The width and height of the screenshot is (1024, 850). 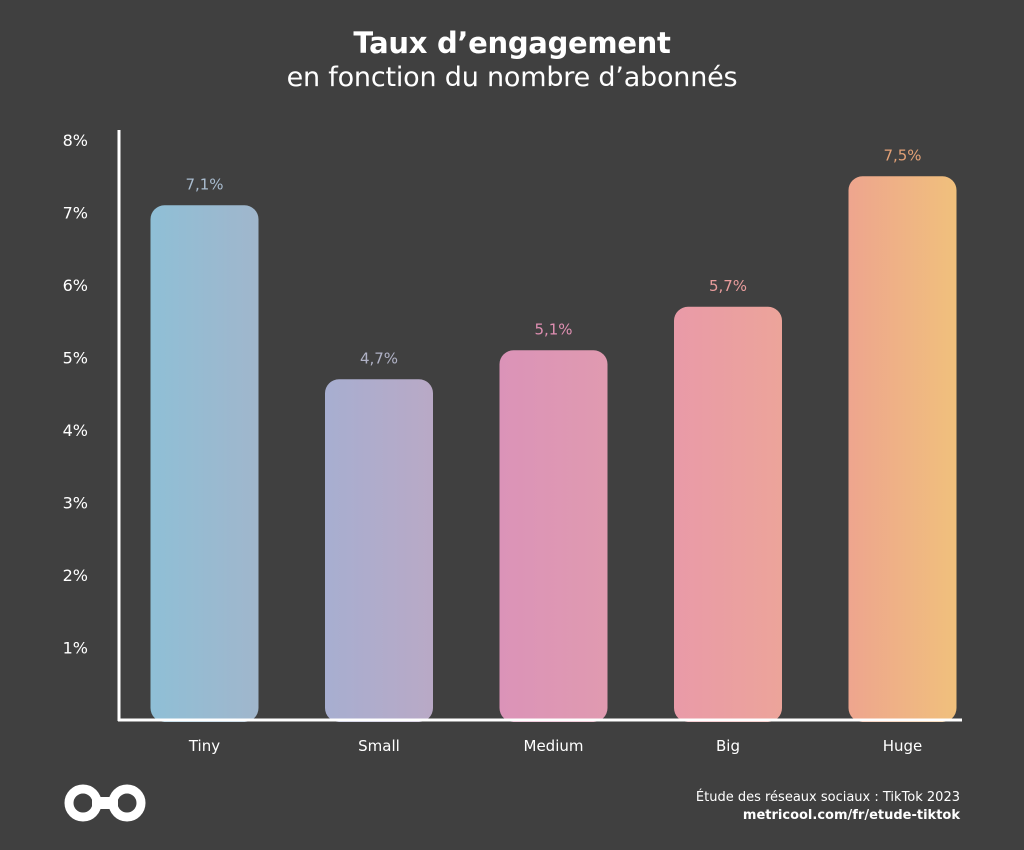 What do you see at coordinates (512, 43) in the screenshot?
I see `chart-title: Taux d’engagement` at bounding box center [512, 43].